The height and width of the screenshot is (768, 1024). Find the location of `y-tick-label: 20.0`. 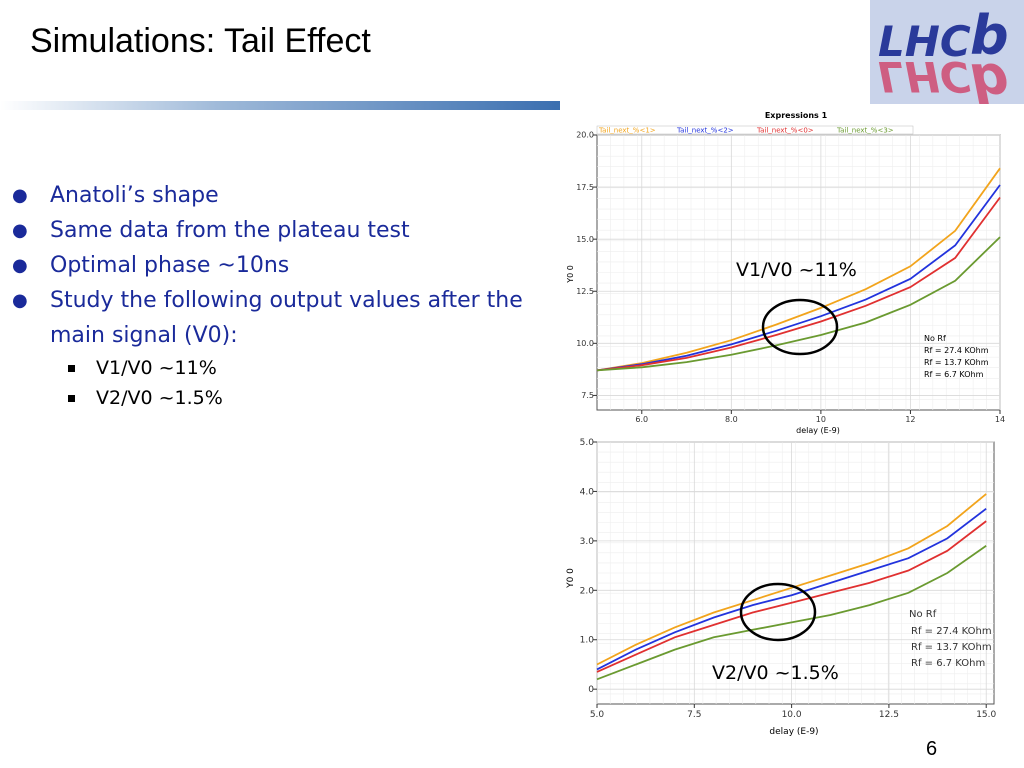

y-tick-label: 20.0 is located at coordinates (585, 135).